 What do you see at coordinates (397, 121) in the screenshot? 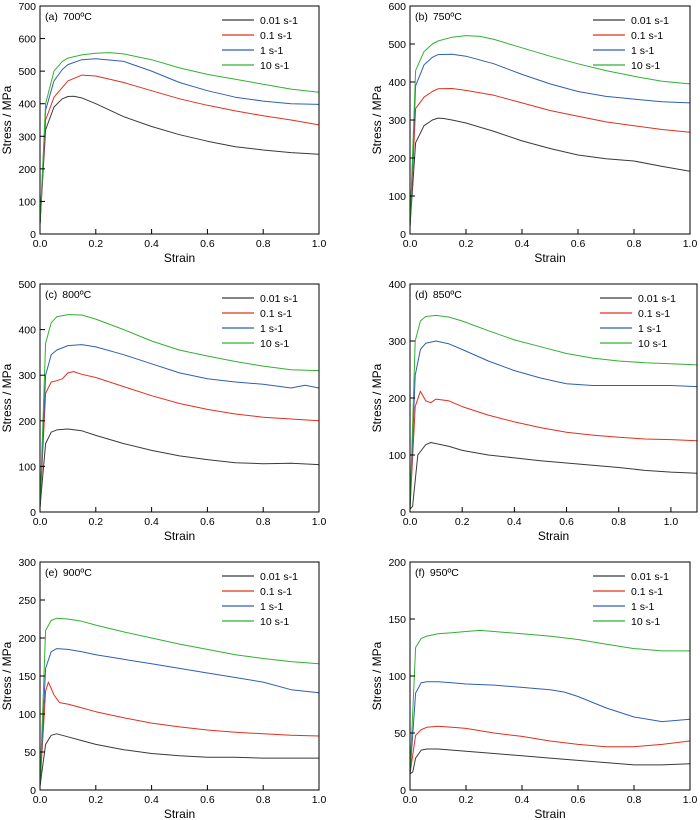
I see `y-tick-label: 300` at bounding box center [397, 121].